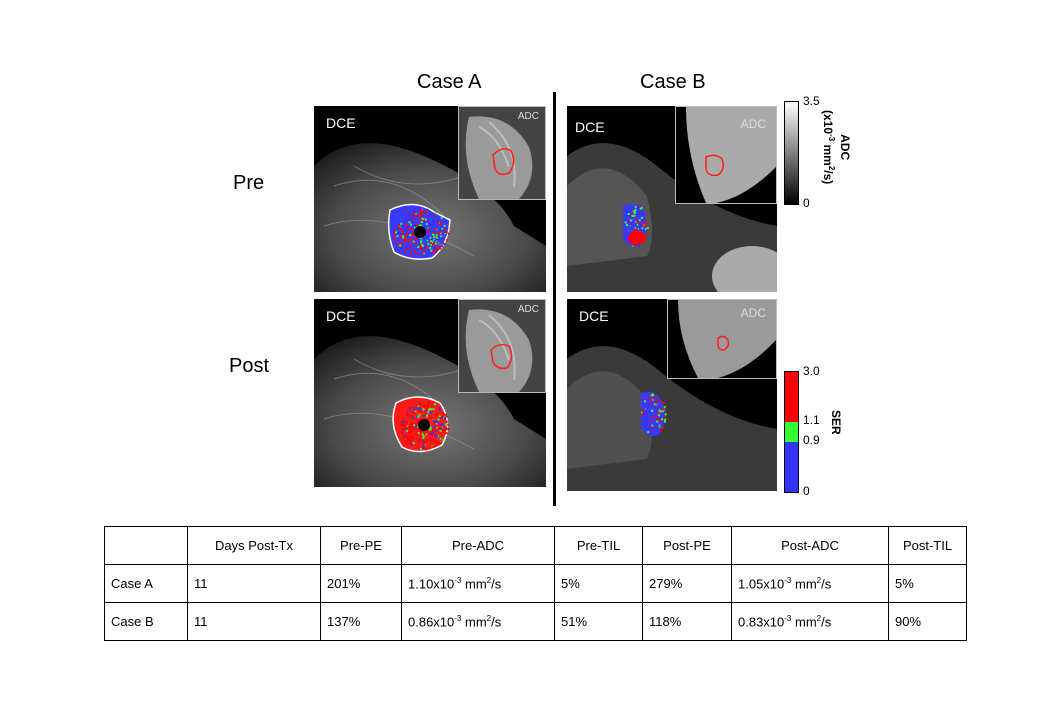 This screenshot has width=1037, height=720. What do you see at coordinates (726, 155) in the screenshot?
I see `case-b-pre-adc-inset: ADC` at bounding box center [726, 155].